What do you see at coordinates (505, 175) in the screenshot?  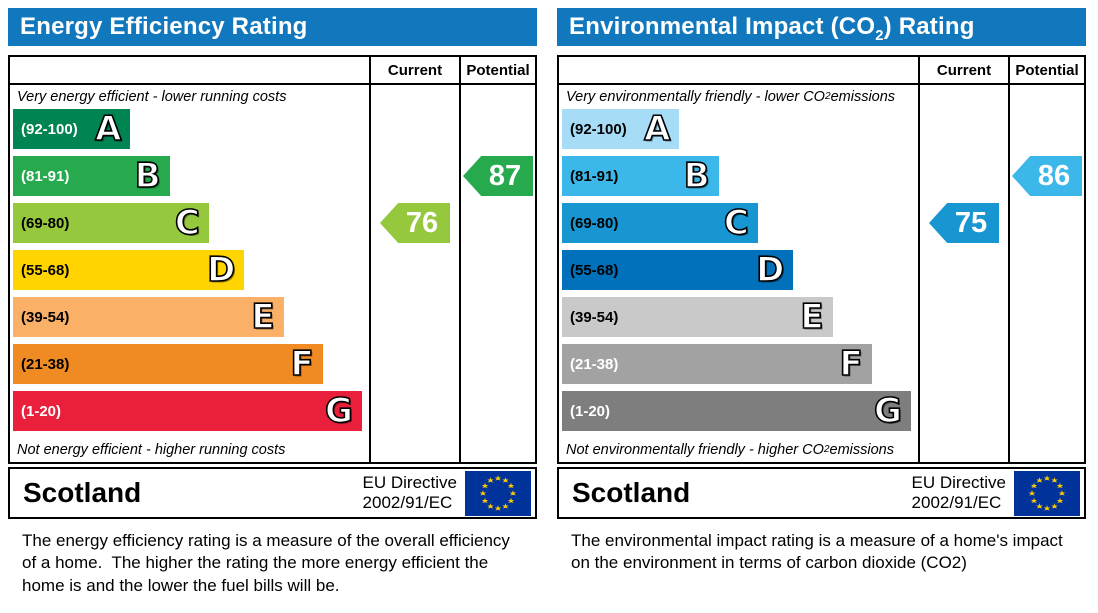 I see `potential-rating-value: 87` at bounding box center [505, 175].